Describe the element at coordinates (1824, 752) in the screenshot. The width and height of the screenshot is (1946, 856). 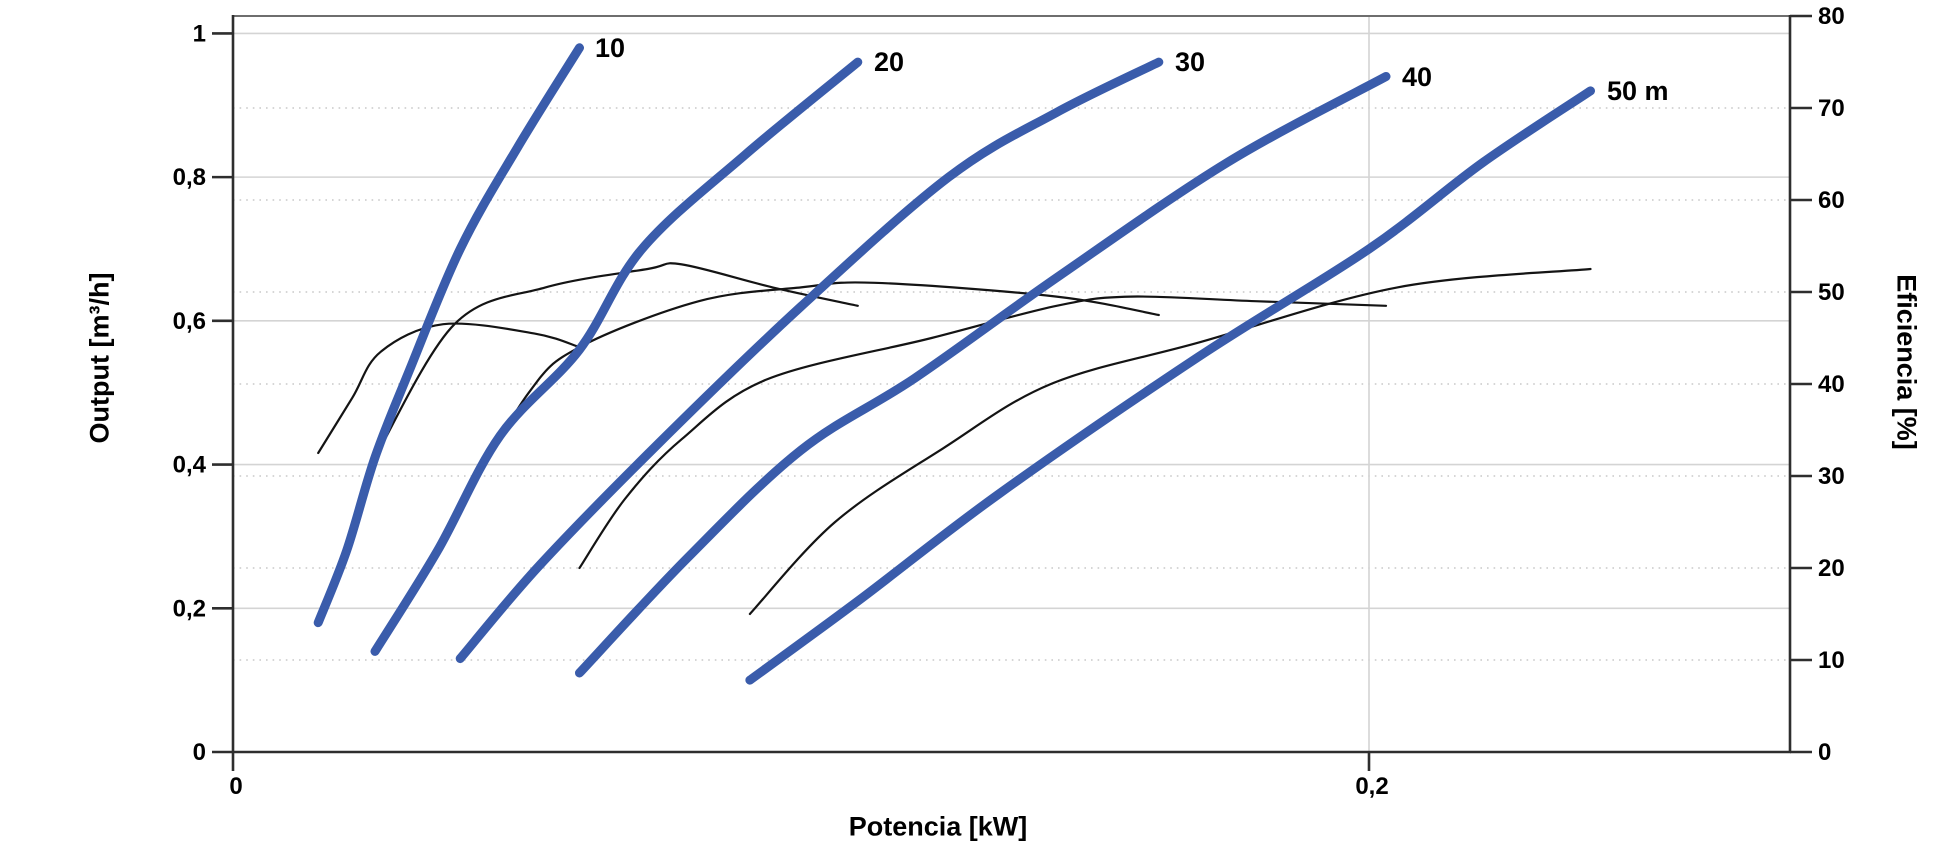
I see `right-axis-tick-label: 0` at that location.